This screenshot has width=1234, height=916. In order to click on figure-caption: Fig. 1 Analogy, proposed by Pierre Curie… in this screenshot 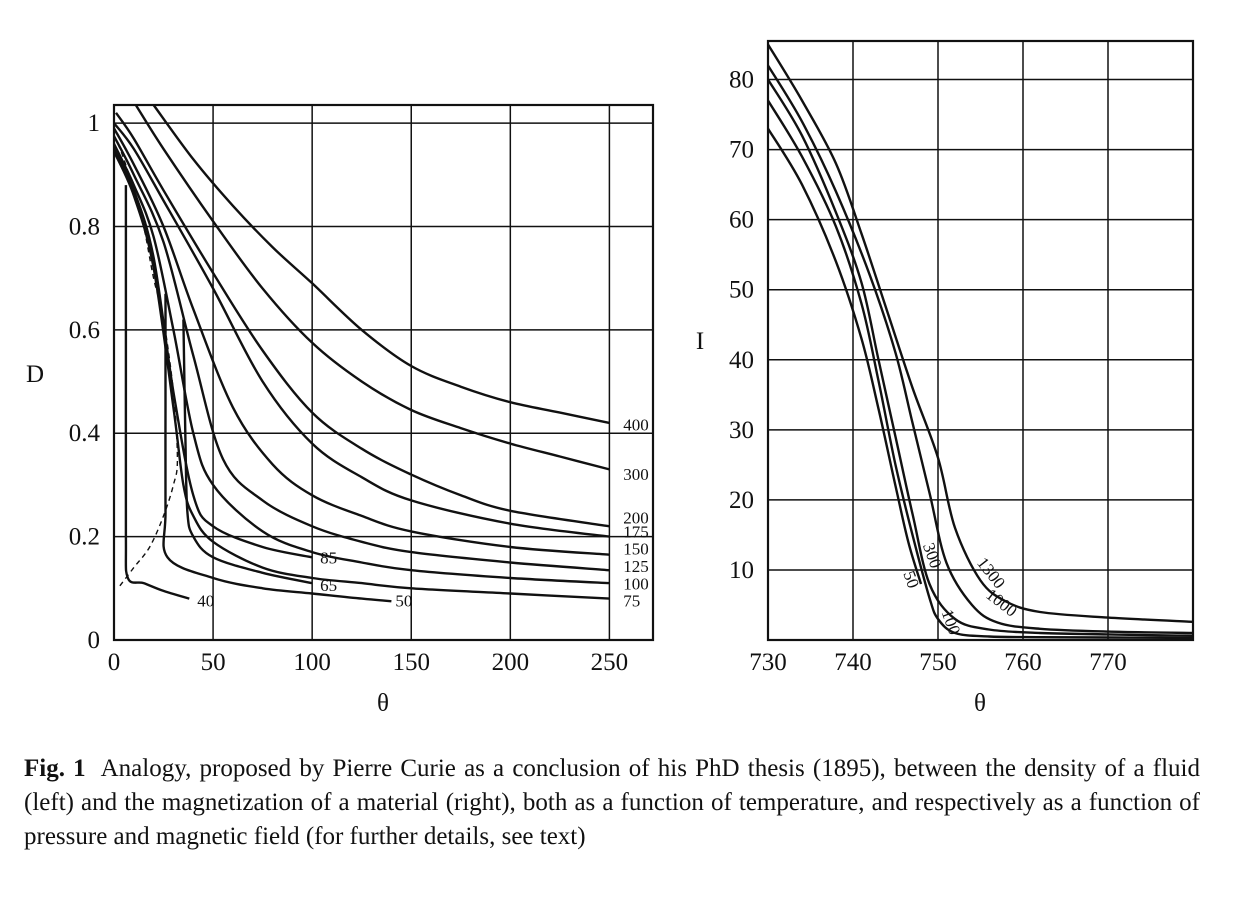, I will do `click(612, 803)`.